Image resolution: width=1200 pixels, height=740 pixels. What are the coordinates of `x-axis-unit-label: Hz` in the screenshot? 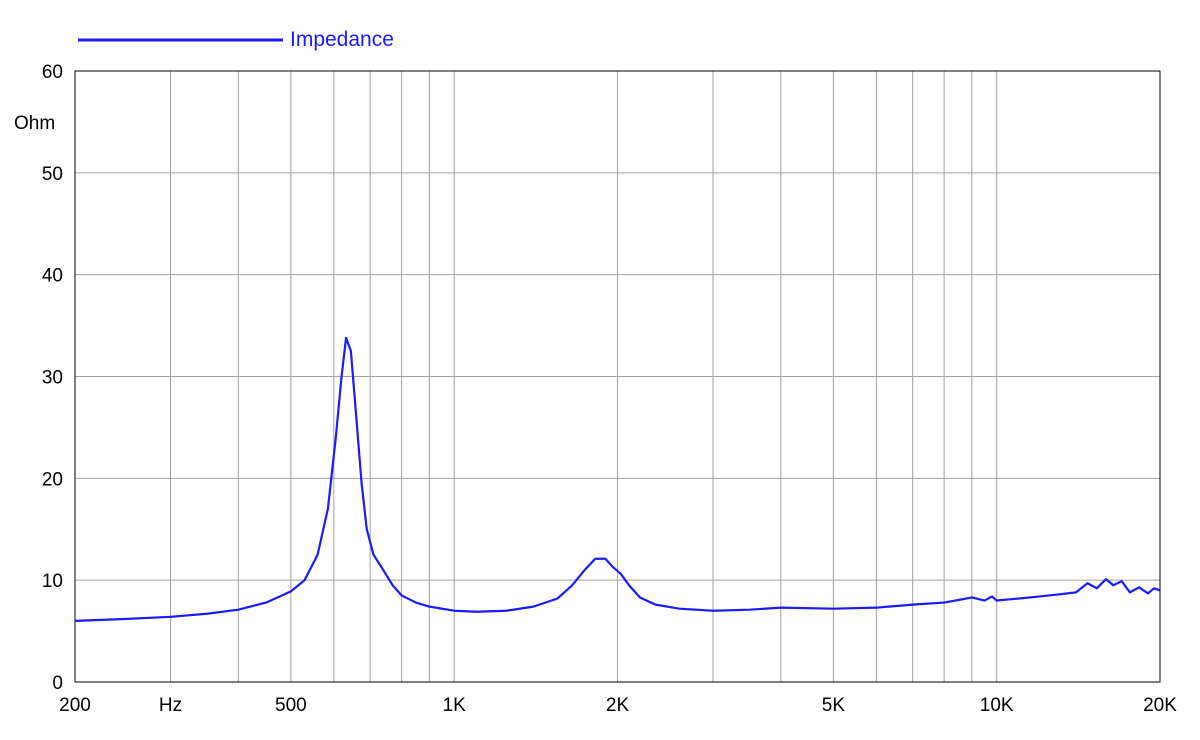 It's located at (170, 705).